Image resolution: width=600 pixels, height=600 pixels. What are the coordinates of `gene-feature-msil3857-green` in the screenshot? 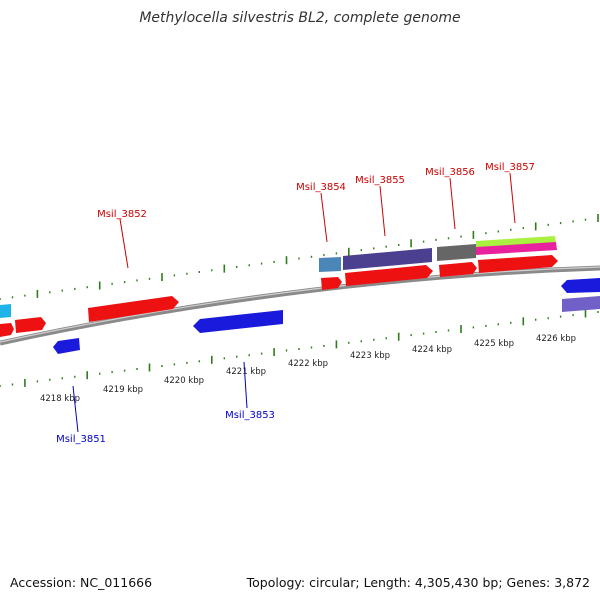 It's located at (516, 242).